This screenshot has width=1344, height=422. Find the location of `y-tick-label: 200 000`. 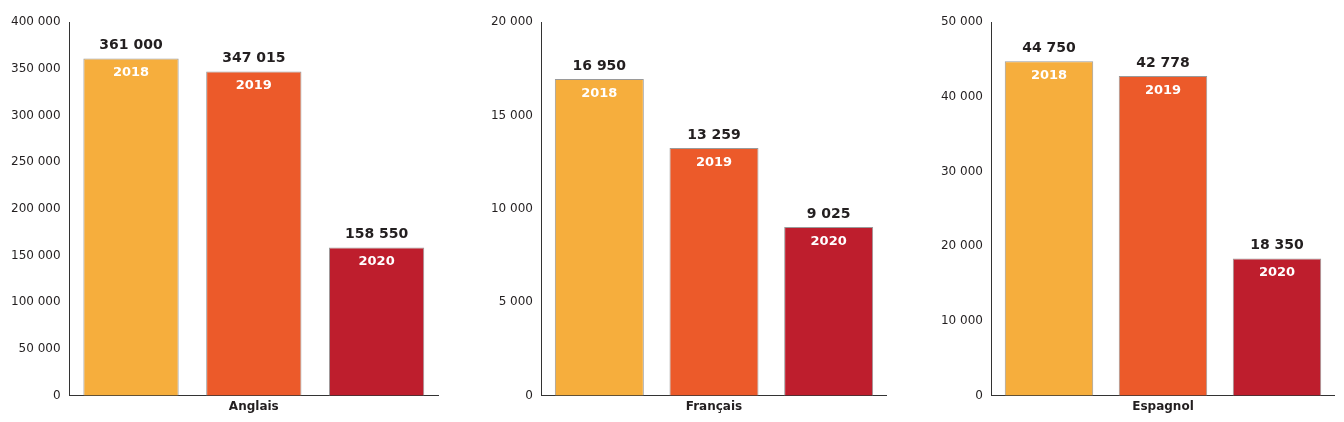

y-tick-label: 200 000 is located at coordinates (36, 207).